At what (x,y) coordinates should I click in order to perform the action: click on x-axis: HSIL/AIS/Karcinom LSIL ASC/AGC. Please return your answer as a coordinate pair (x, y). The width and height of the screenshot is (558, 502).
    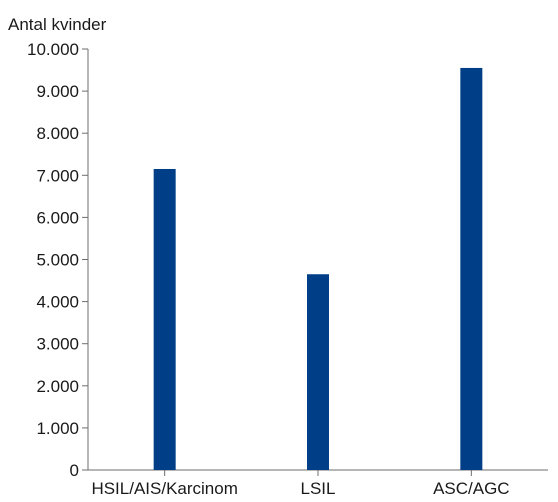
    Looking at the image, I should click on (318, 483).